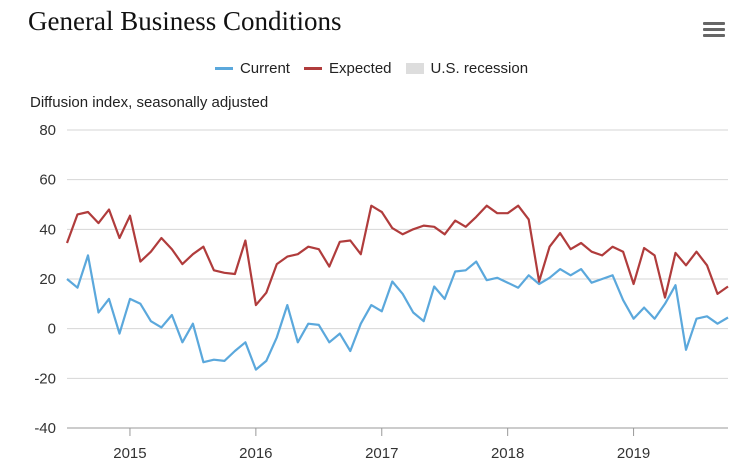 This screenshot has height=475, width=743. Describe the element at coordinates (381, 453) in the screenshot. I see `x-tick-label: 2017` at that location.